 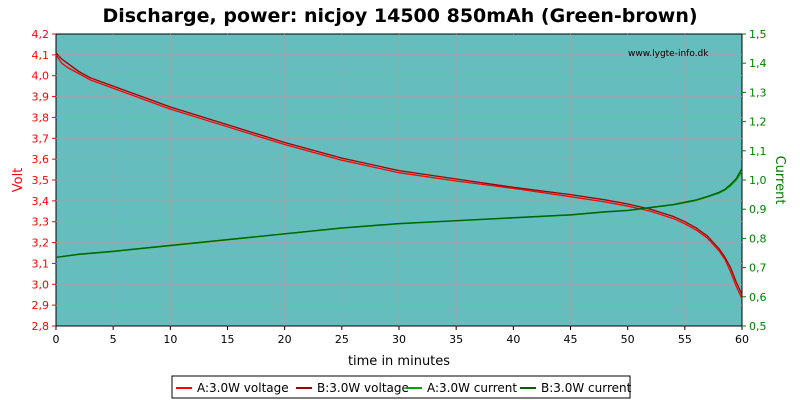 What do you see at coordinates (758, 151) in the screenshot?
I see `right-y-tick-label: 1,1` at bounding box center [758, 151].